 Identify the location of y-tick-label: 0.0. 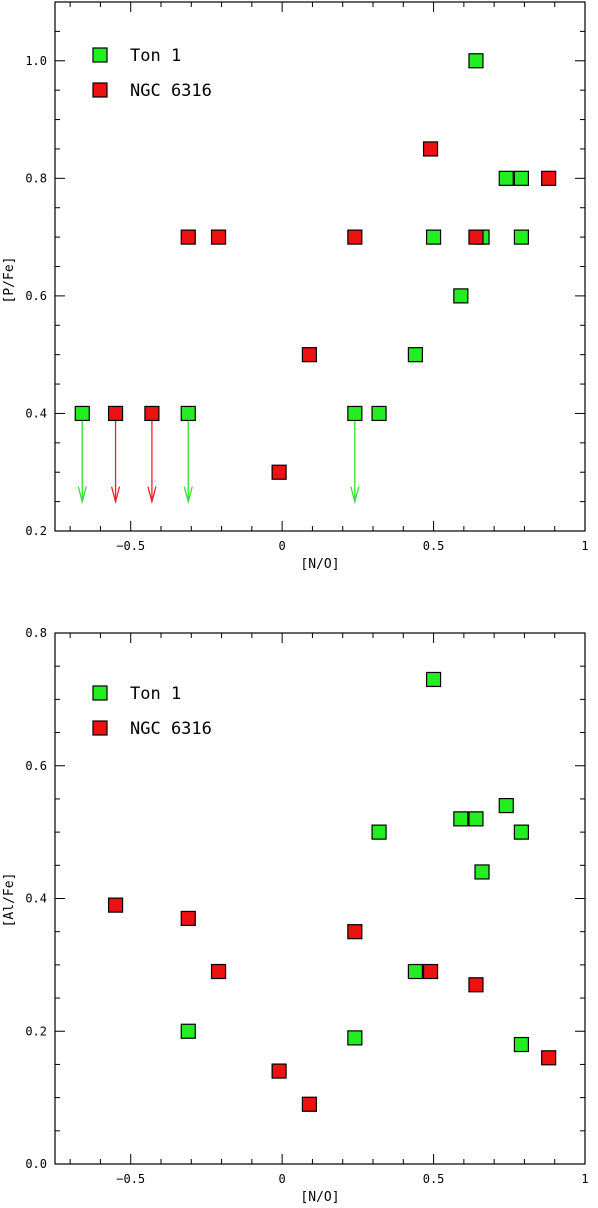
(36, 1164).